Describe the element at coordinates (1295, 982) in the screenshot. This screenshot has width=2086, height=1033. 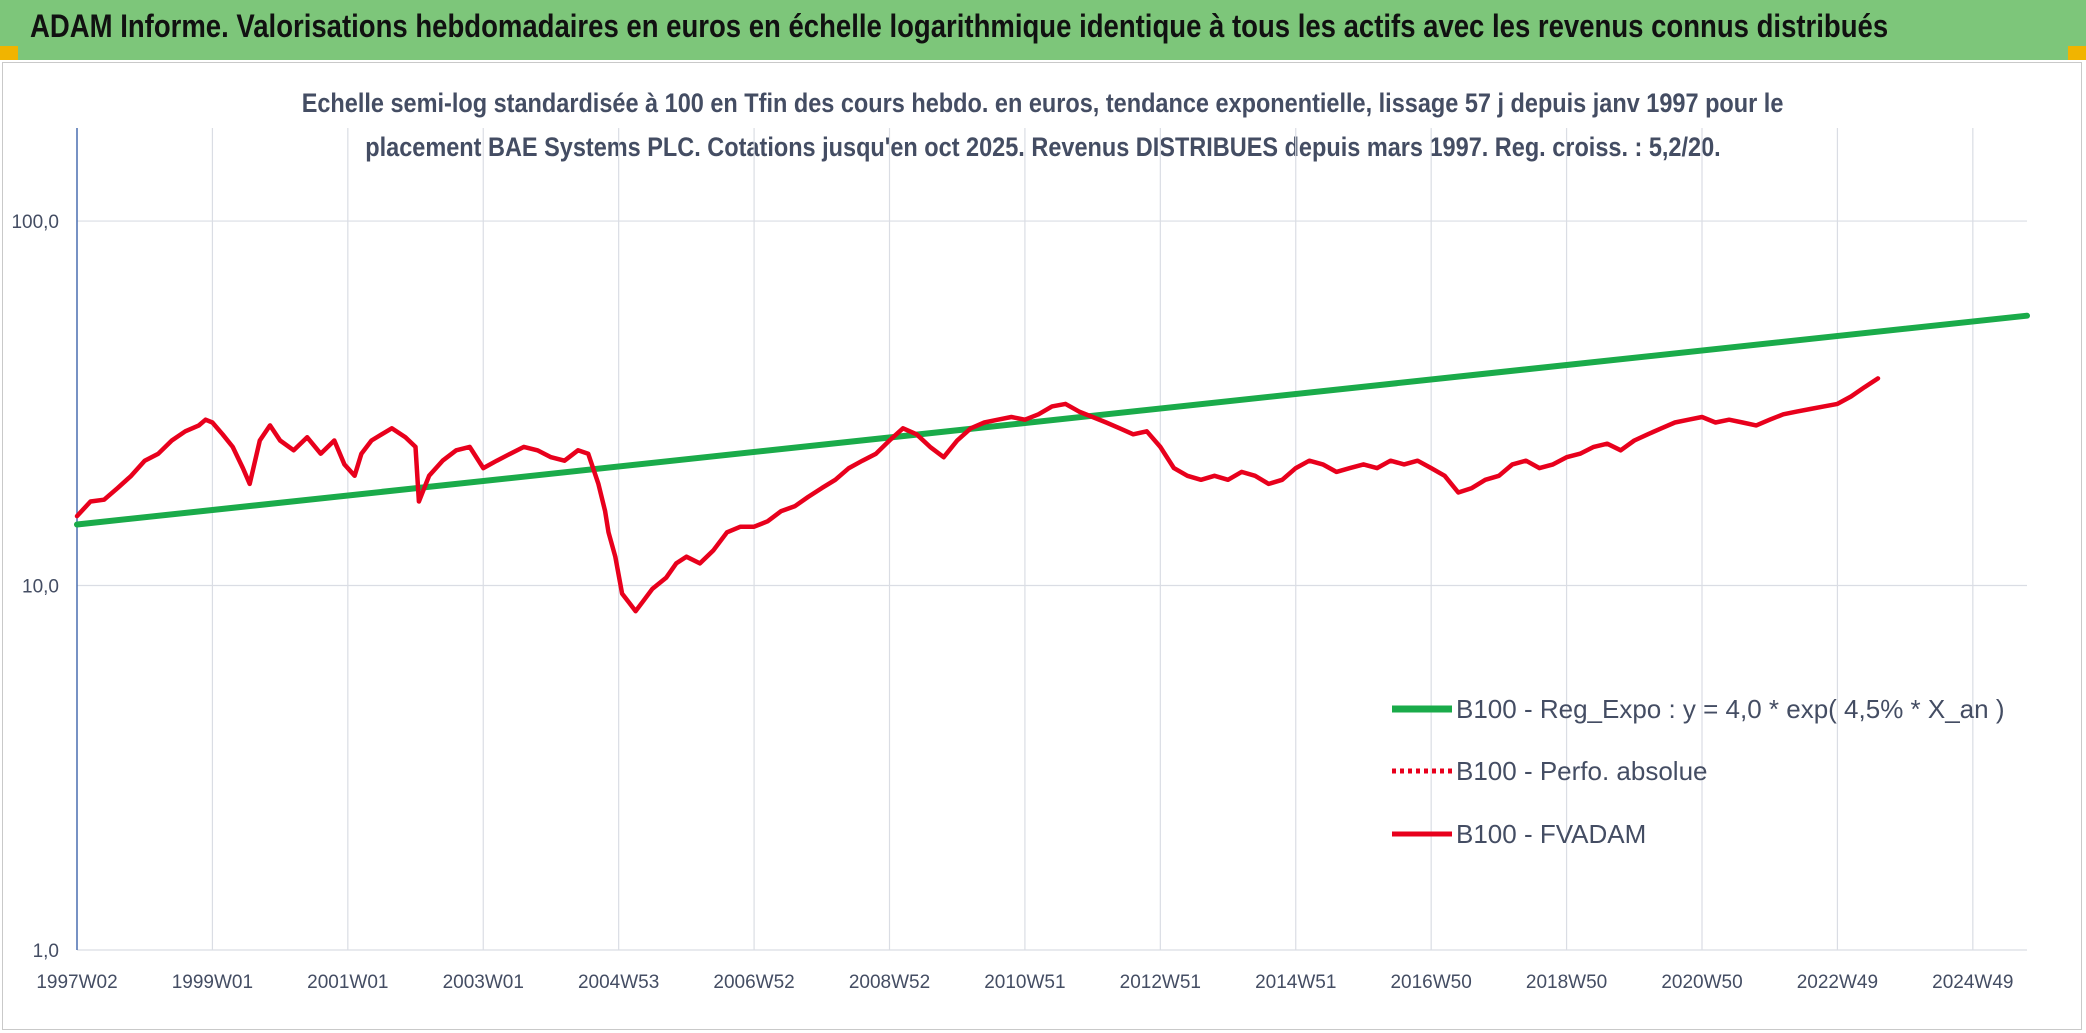
I see `x-tick-label: 2014W51` at that location.